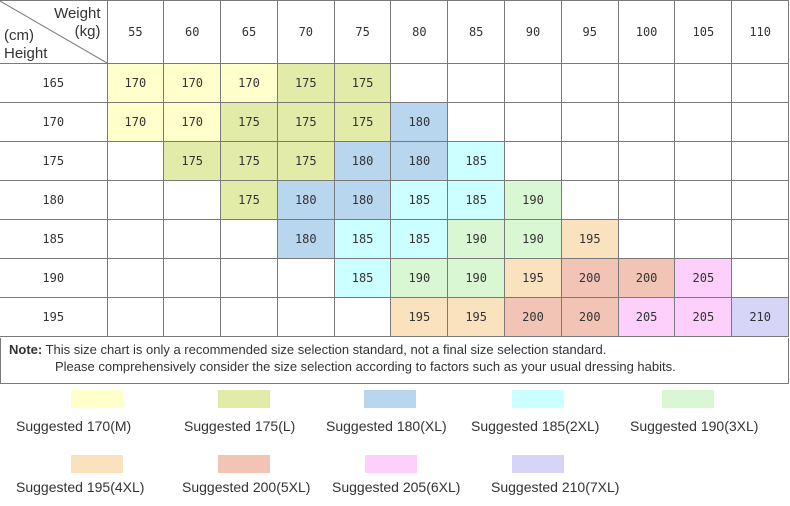 Image resolution: width=790 pixels, height=506 pixels. I want to click on weight-header-cell: 90, so click(533, 32).